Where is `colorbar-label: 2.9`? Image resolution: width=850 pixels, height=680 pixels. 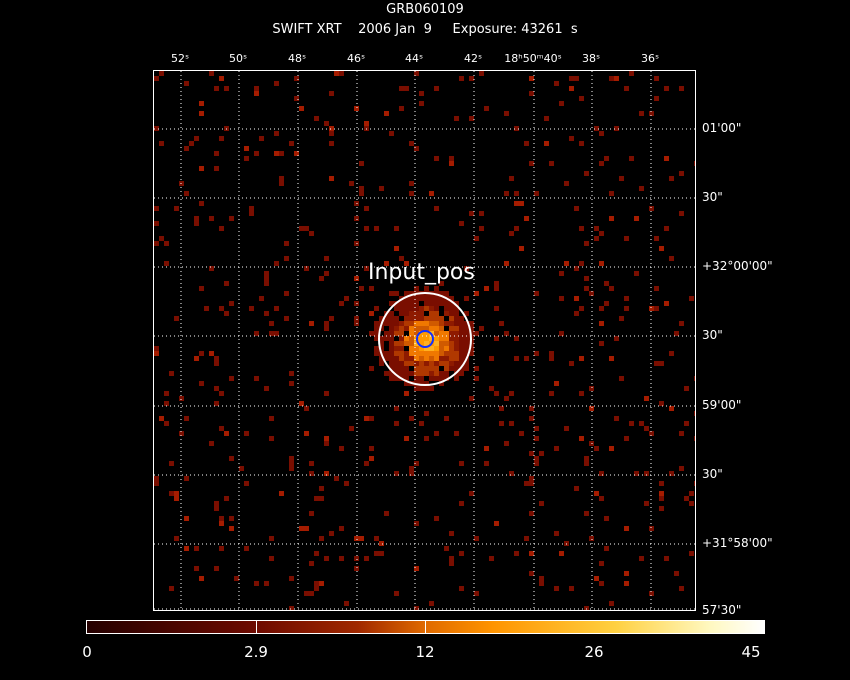
colorbar-label: 2.9 is located at coordinates (256, 652).